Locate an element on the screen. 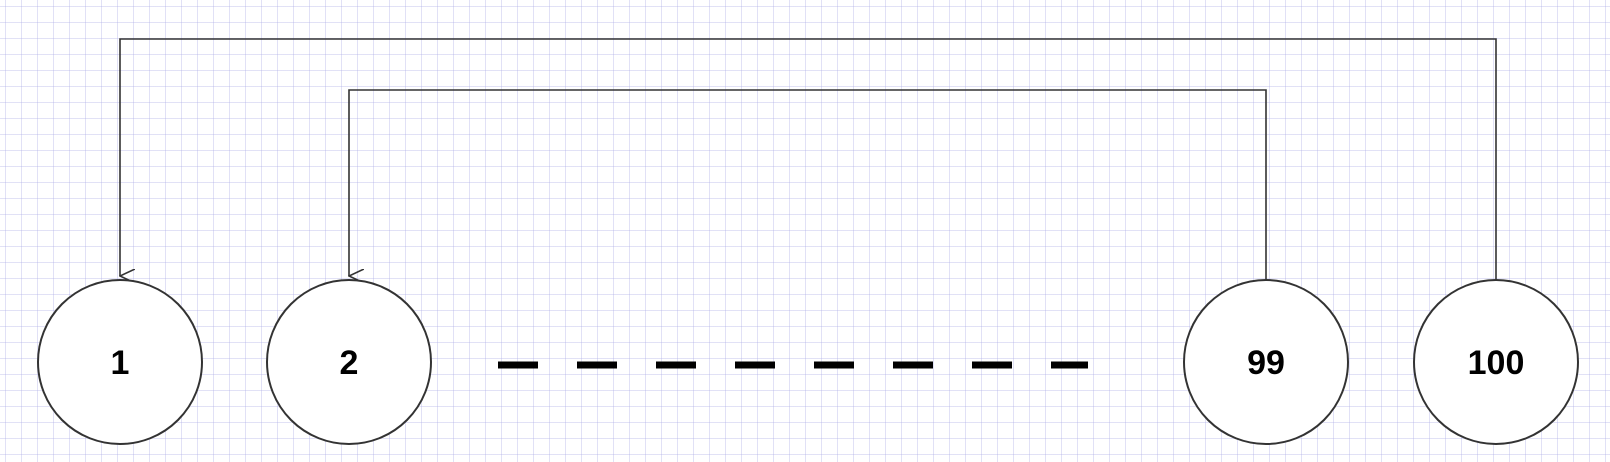  node-100-label: 100 is located at coordinates (1496, 363).